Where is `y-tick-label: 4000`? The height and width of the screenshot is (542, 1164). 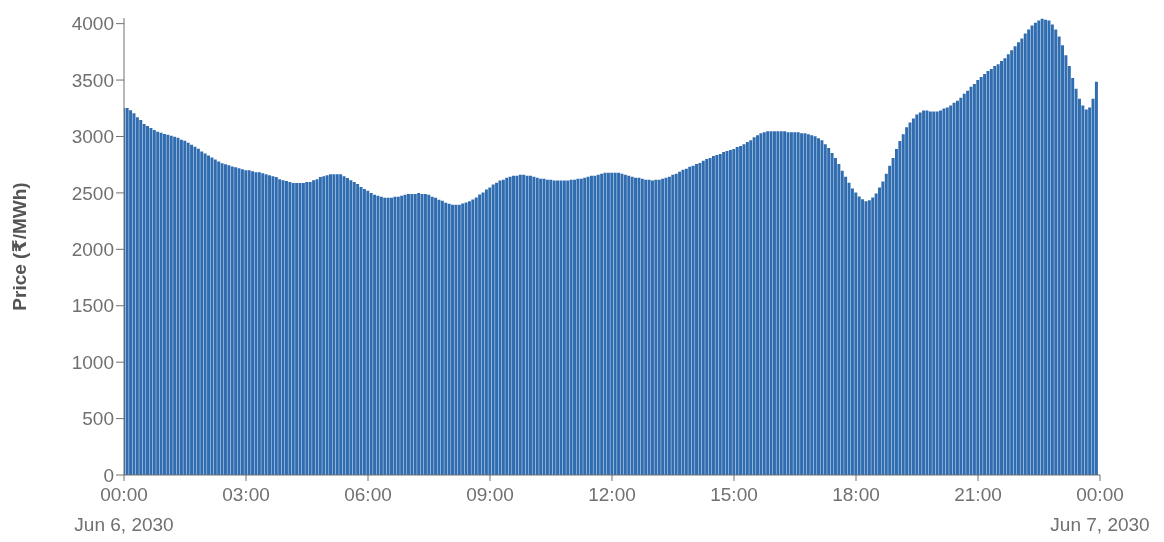
y-tick-label: 4000 is located at coordinates (92, 24).